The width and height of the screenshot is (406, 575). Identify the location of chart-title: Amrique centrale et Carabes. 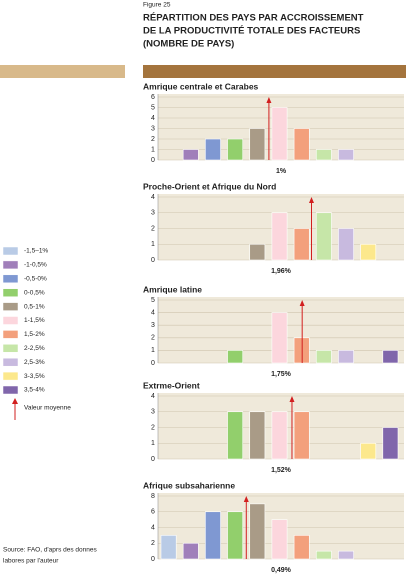
(201, 86).